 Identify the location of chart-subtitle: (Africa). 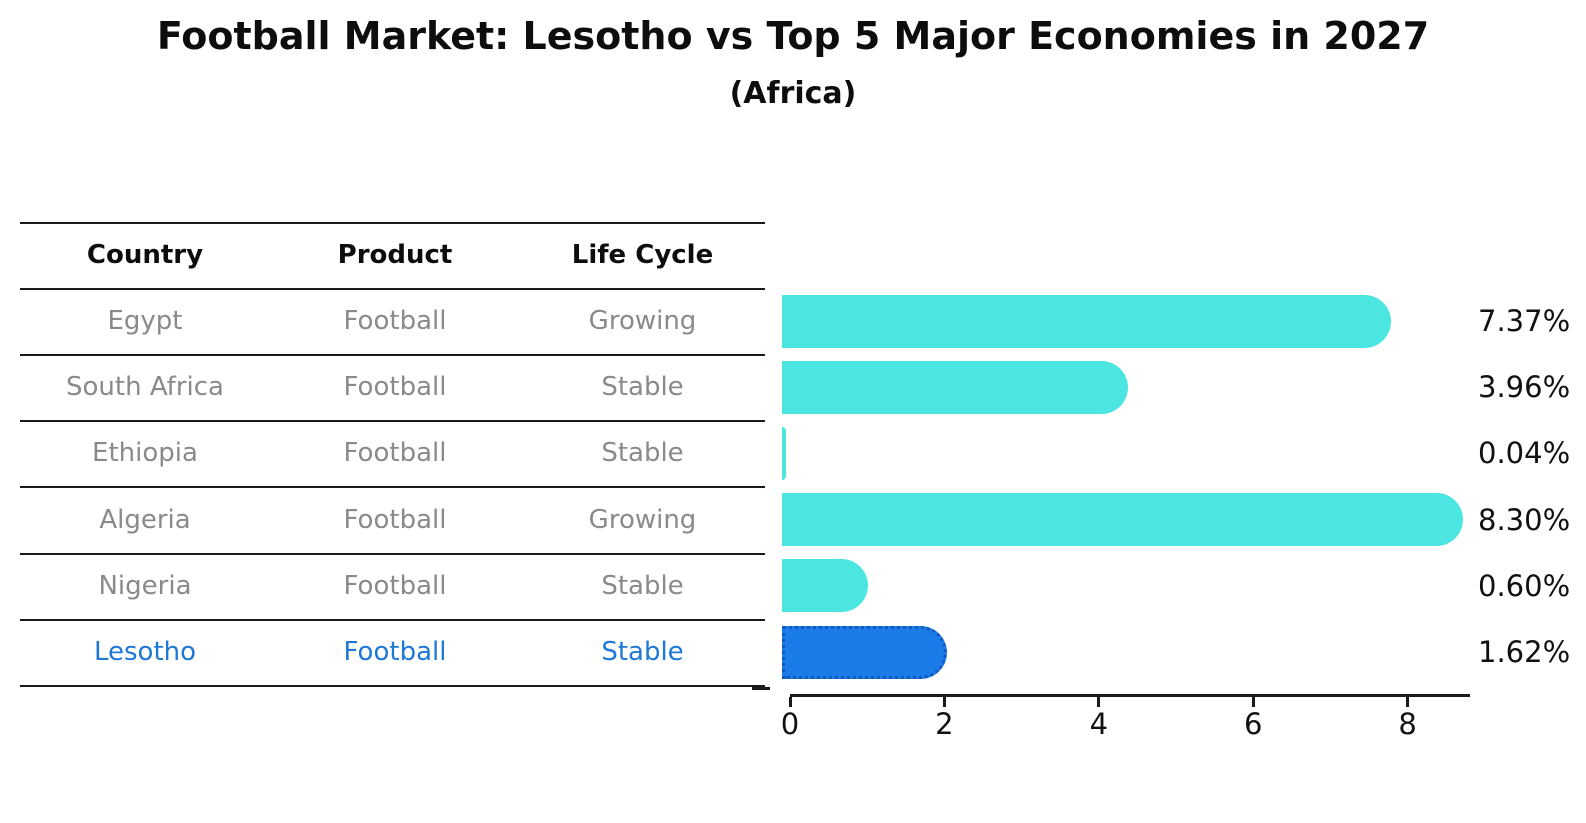
(793, 93).